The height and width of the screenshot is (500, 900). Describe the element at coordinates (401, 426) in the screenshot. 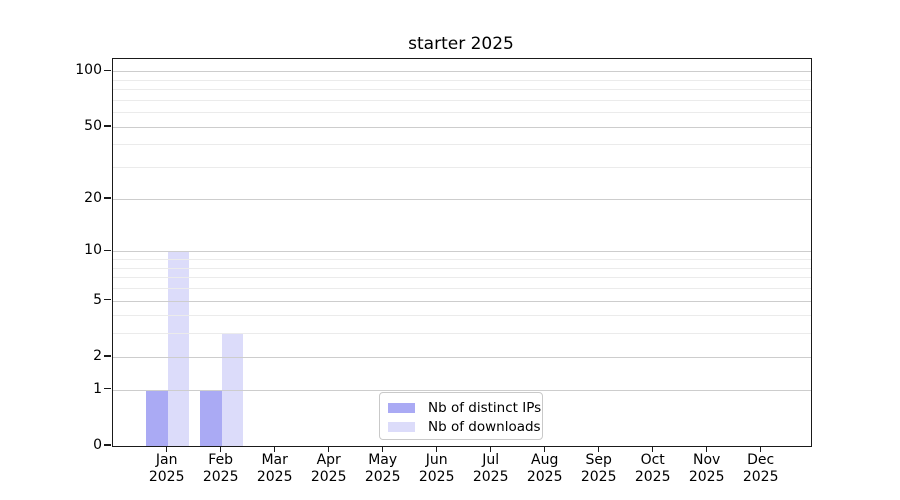

I see `legend-swatch-nb-of-downloads` at that location.